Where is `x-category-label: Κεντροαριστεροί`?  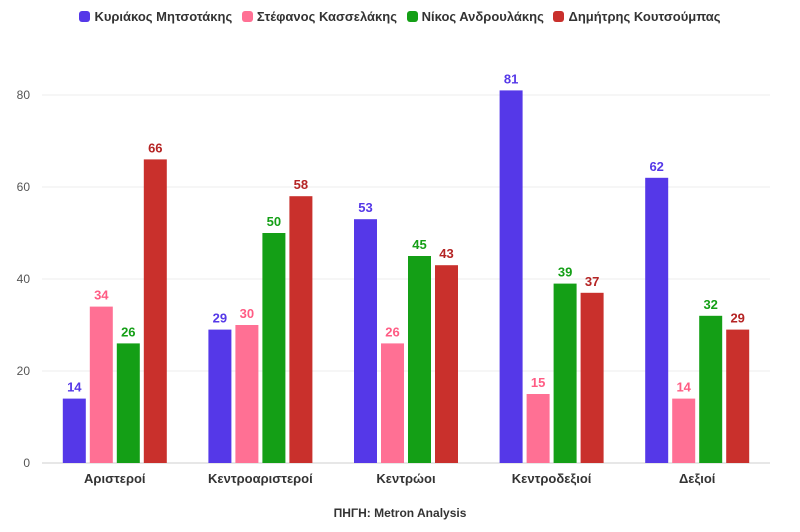
x-category-label: Κεντροαριστεροί is located at coordinates (260, 478).